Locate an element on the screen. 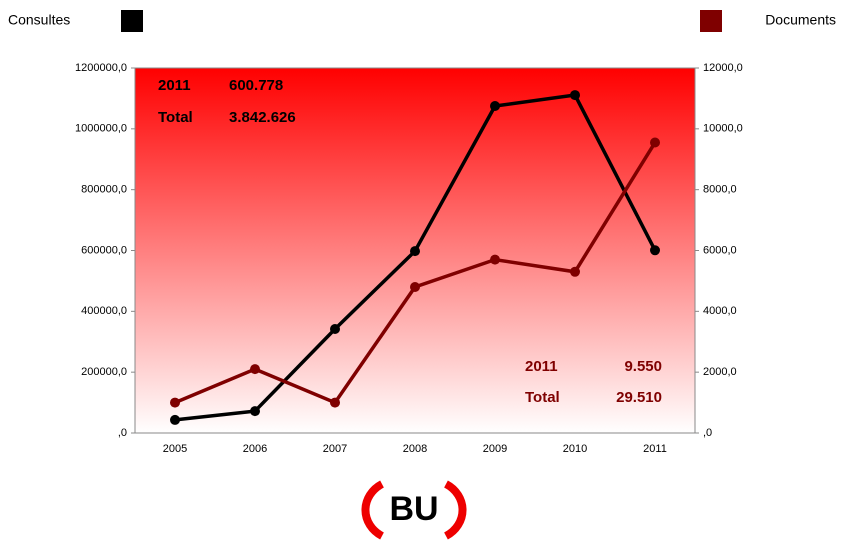 This screenshot has width=843, height=554. annotation-value: 600.778 is located at coordinates (256, 85).